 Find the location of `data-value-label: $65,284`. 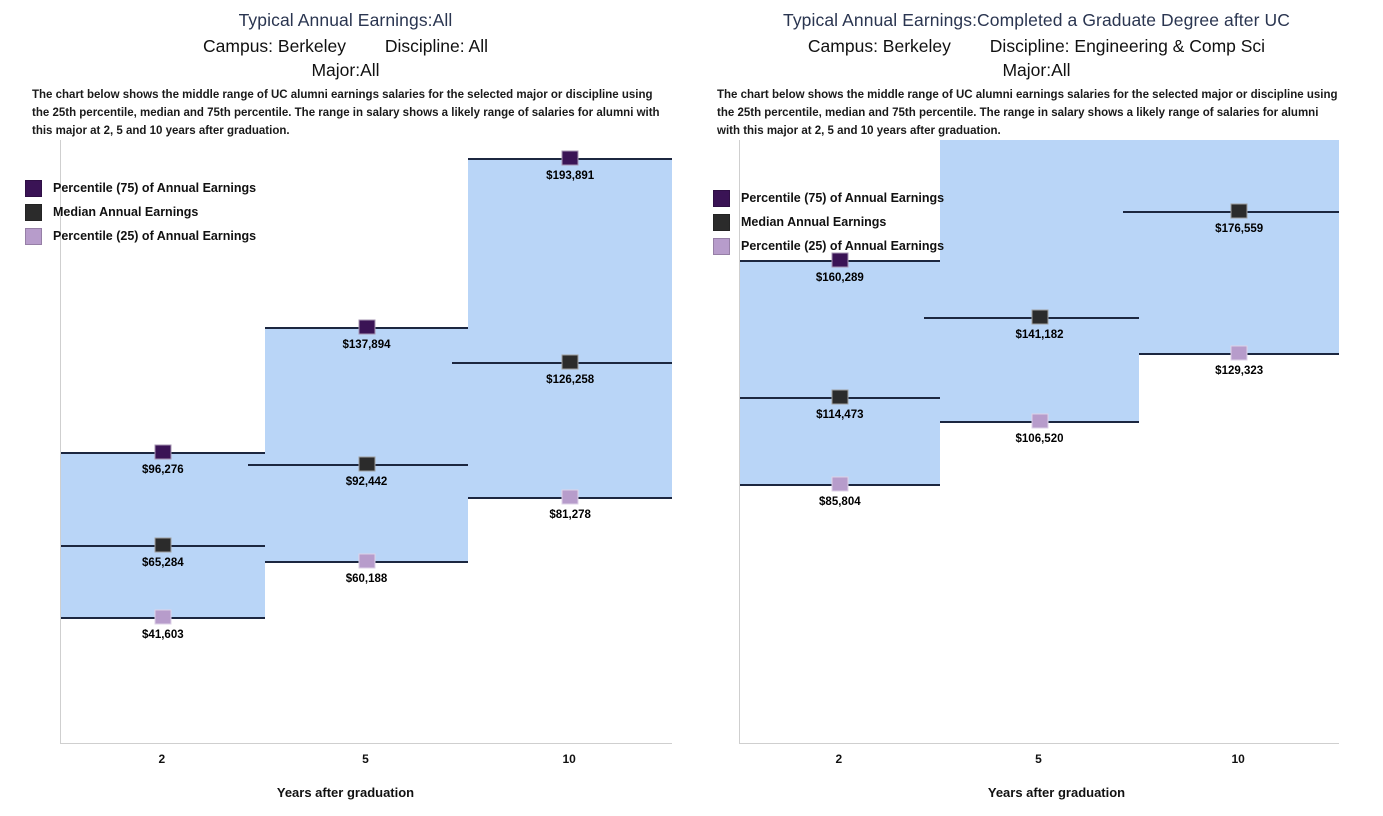

data-value-label: $65,284 is located at coordinates (163, 563).